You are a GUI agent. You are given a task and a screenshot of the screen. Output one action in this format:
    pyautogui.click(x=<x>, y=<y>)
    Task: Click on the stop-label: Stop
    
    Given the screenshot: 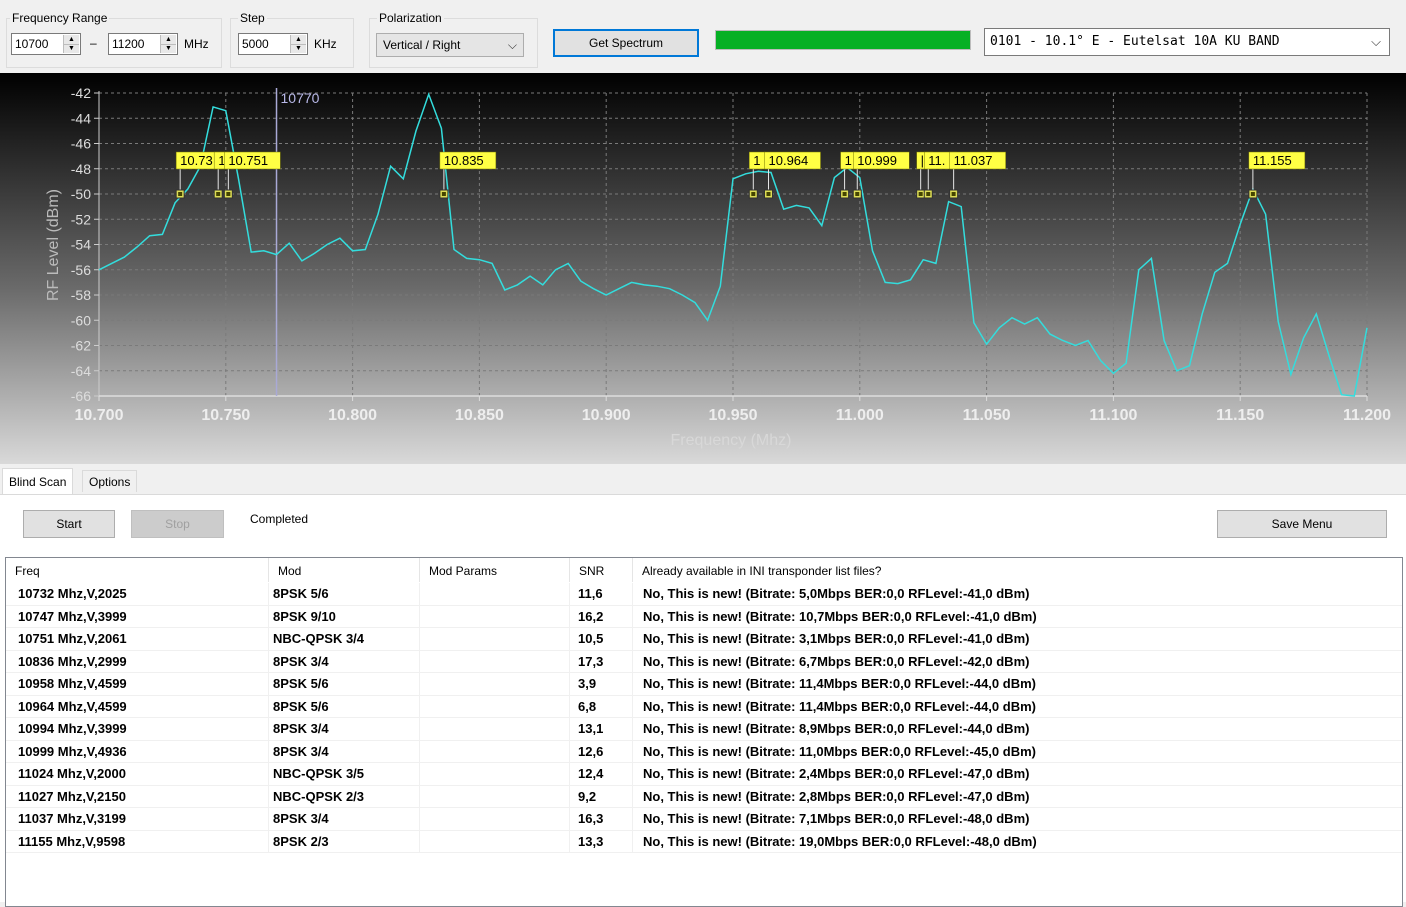 What is the action you would take?
    pyautogui.click(x=177, y=524)
    